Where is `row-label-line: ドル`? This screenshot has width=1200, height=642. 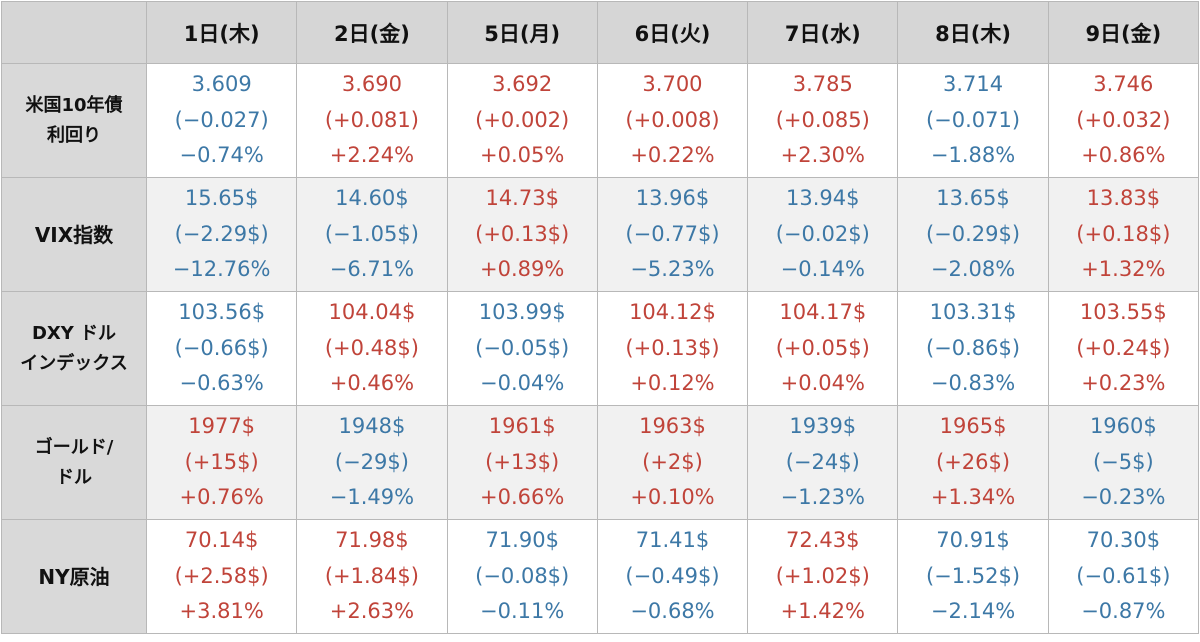 row-label-line: ドル is located at coordinates (74, 477).